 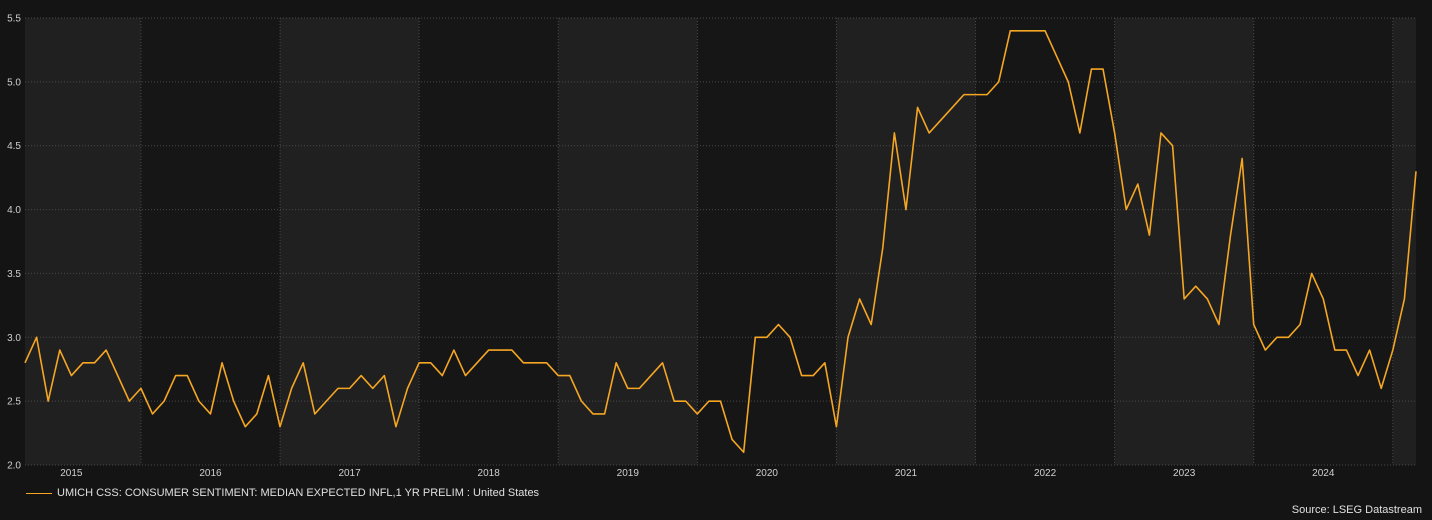 I want to click on y-tick-label: 5.5, so click(x=14, y=19).